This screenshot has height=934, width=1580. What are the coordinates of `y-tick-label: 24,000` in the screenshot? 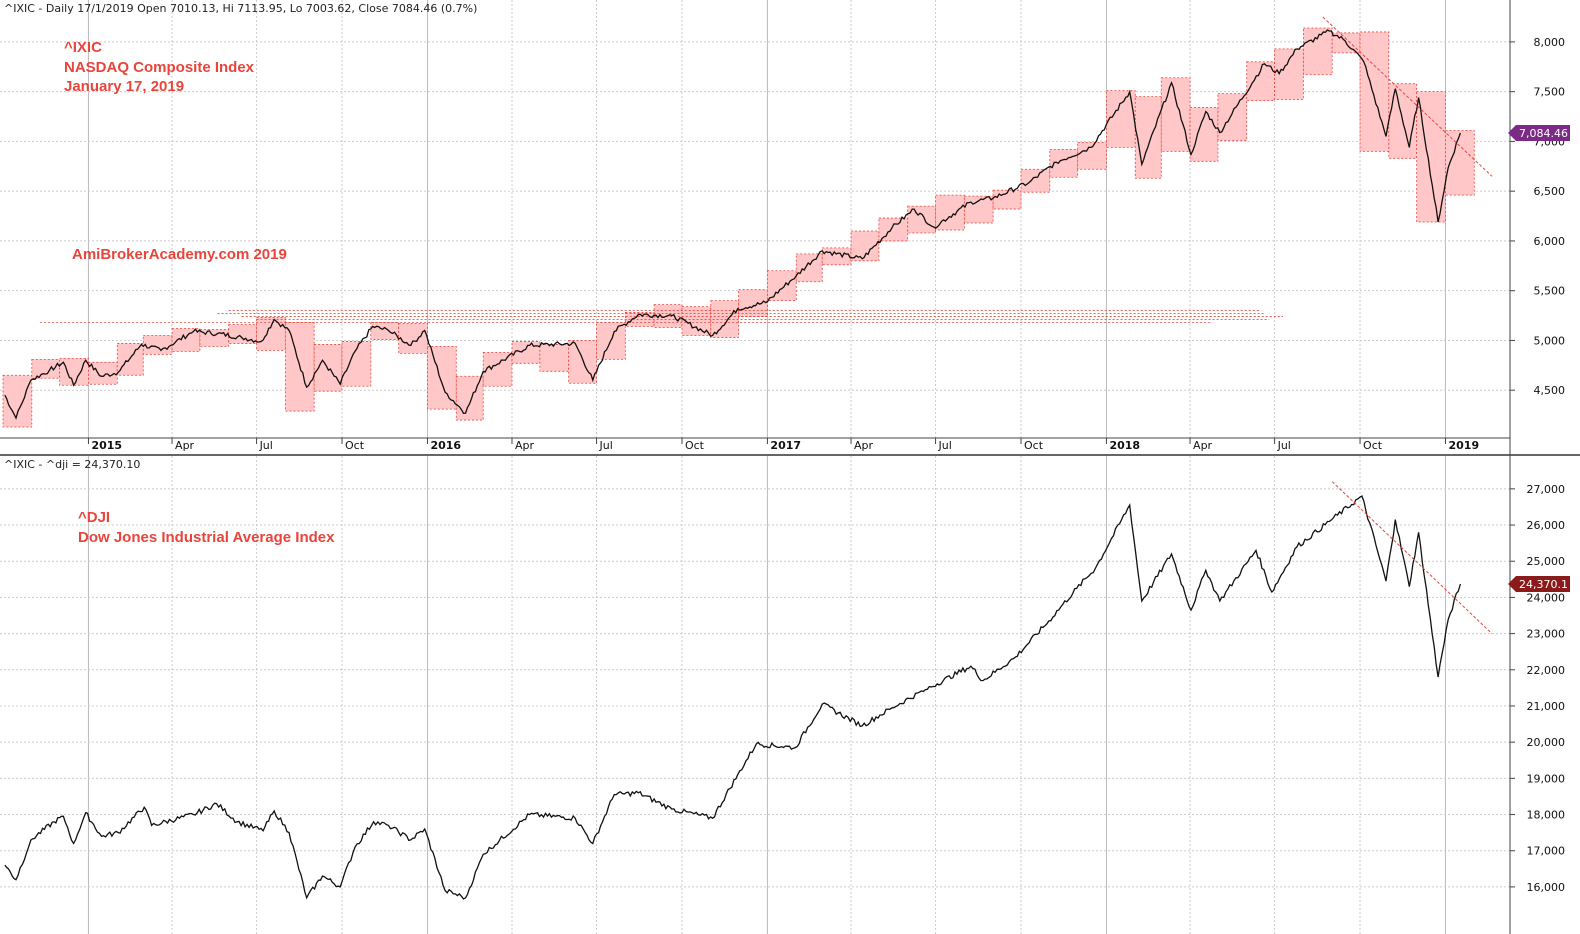 It's located at (1546, 597).